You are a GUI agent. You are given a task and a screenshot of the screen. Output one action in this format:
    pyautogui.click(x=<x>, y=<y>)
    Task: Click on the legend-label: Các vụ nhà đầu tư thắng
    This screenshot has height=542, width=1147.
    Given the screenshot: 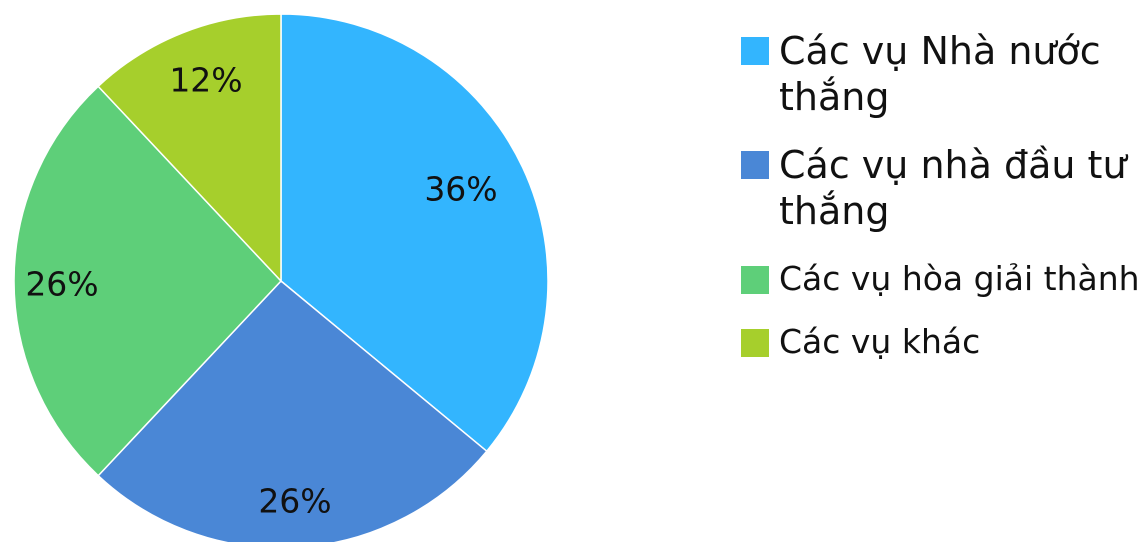 What is the action you would take?
    pyautogui.click(x=953, y=188)
    